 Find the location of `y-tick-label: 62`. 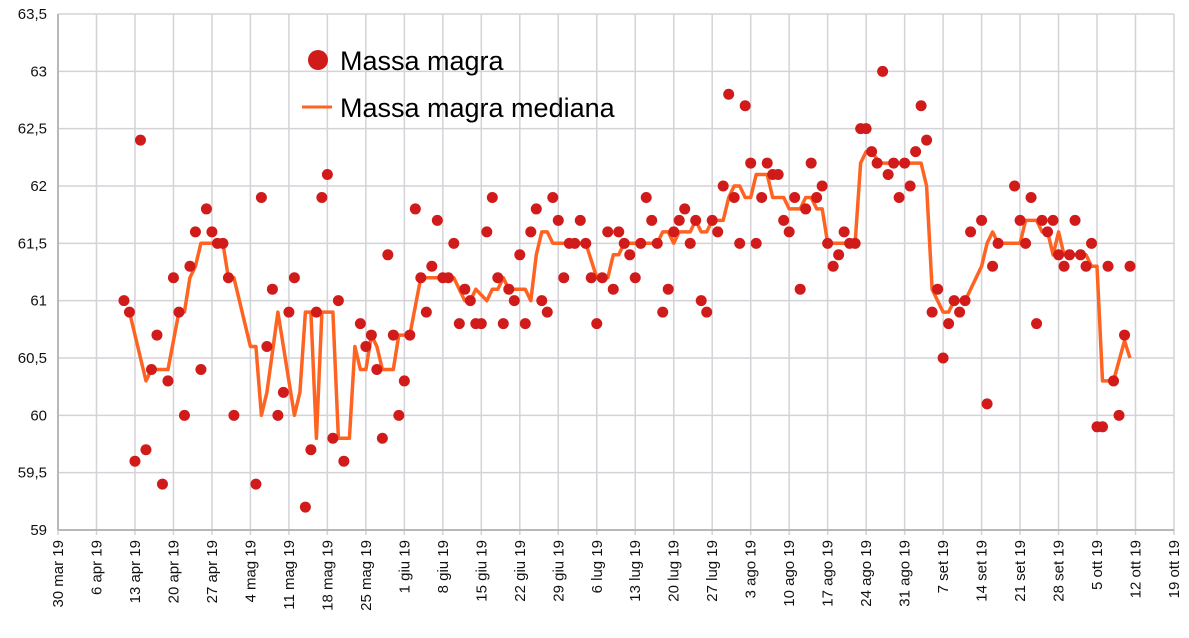

y-tick-label: 62 is located at coordinates (38, 186).